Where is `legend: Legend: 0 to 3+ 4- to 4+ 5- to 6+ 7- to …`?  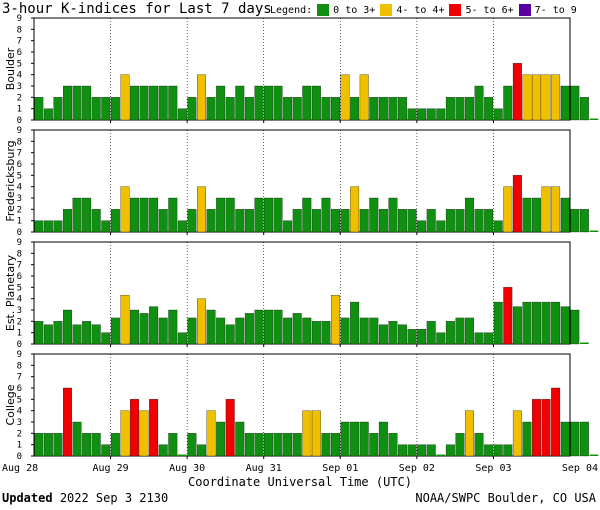 legend: Legend: 0 to 3+ 4- to 4+ 5- to 6+ 7- to … is located at coordinates (423, 10).